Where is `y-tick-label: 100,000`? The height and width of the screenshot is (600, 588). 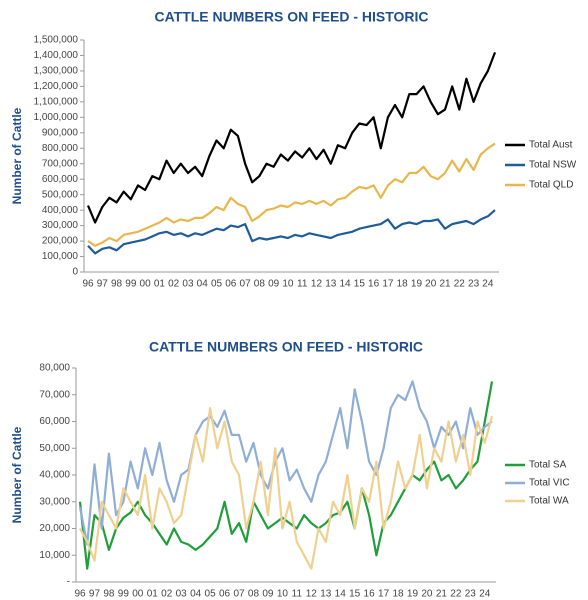 y-tick-label: 100,000 is located at coordinates (60, 256).